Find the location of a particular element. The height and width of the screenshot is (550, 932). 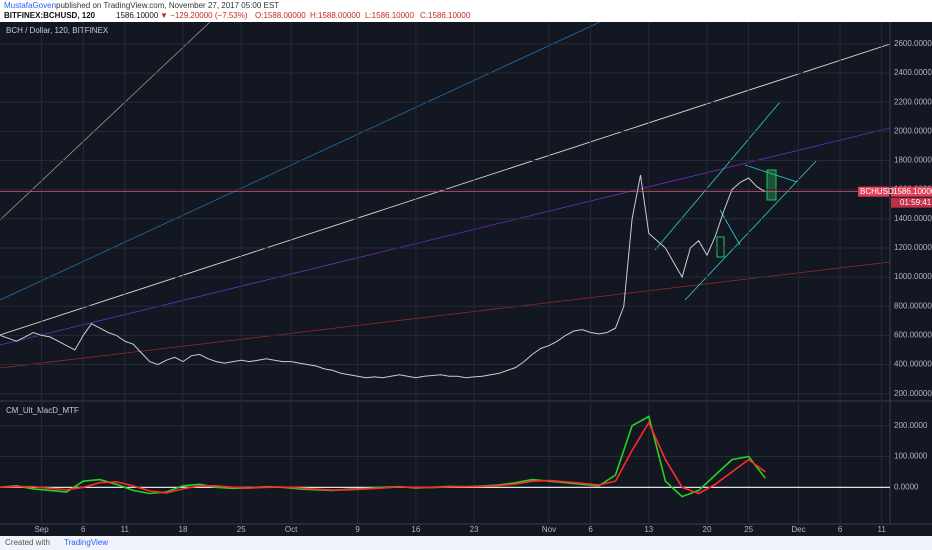

last-price-tag is located at coordinates (911, 191).